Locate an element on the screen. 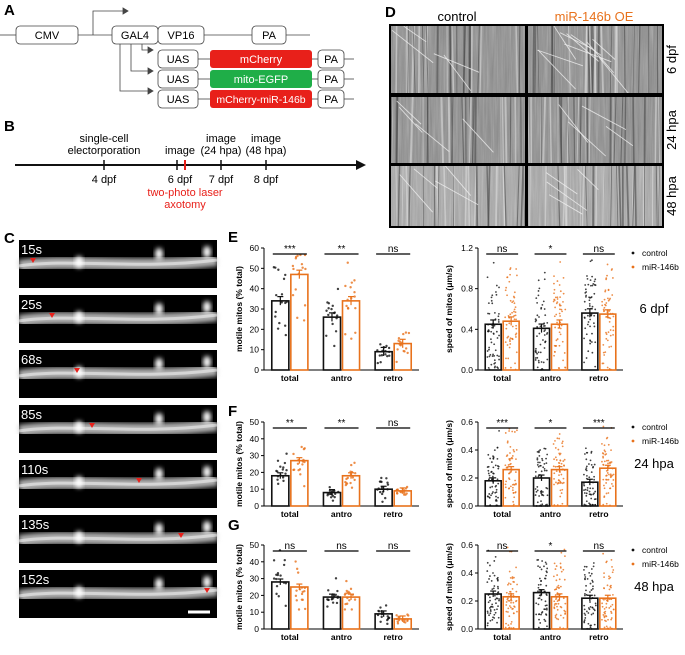  y-tick-label: 0 is located at coordinates (256, 629).